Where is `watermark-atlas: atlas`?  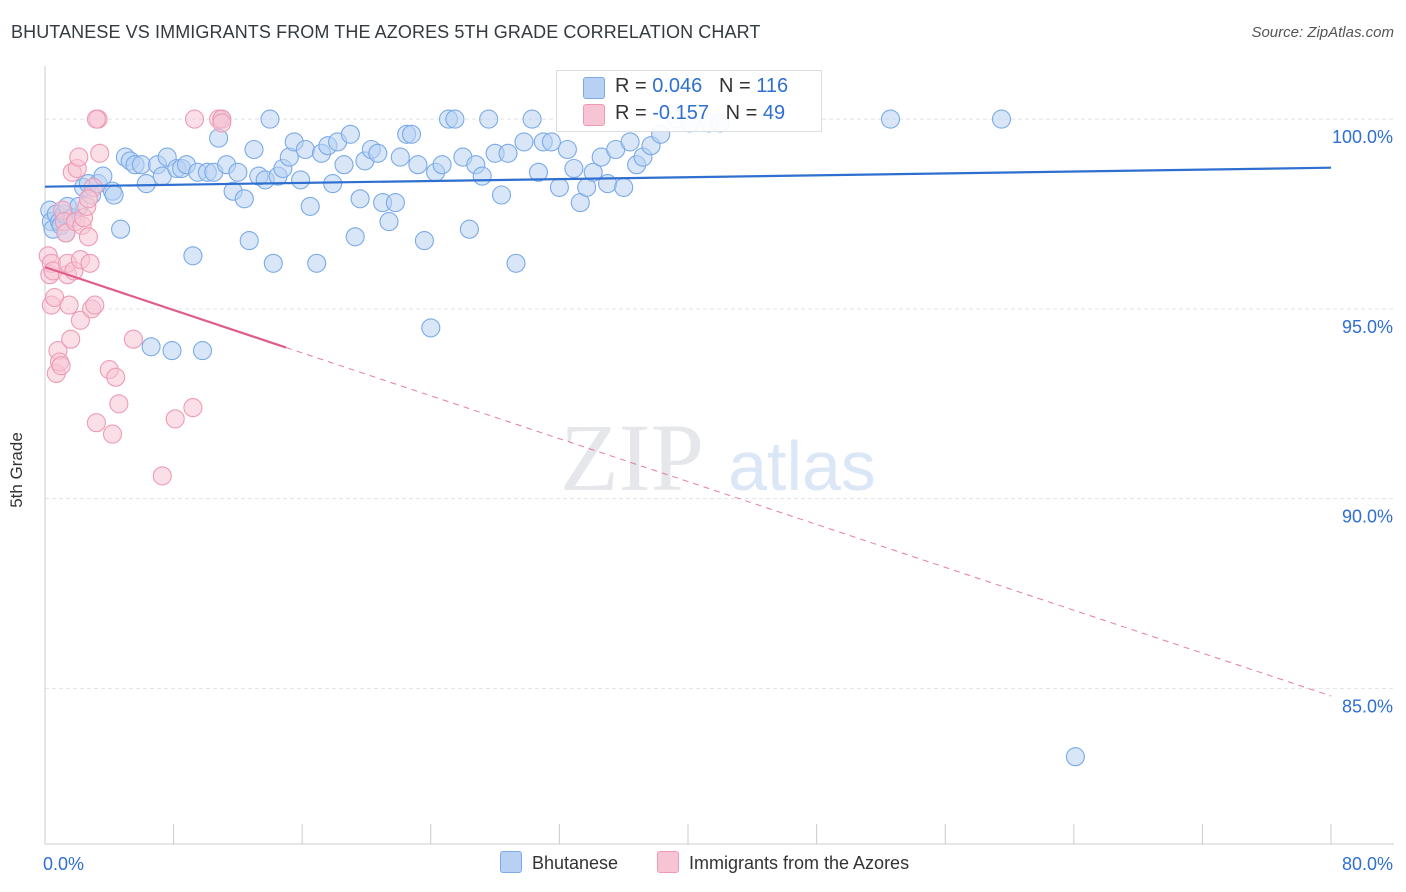 watermark-atlas: atlas is located at coordinates (802, 466).